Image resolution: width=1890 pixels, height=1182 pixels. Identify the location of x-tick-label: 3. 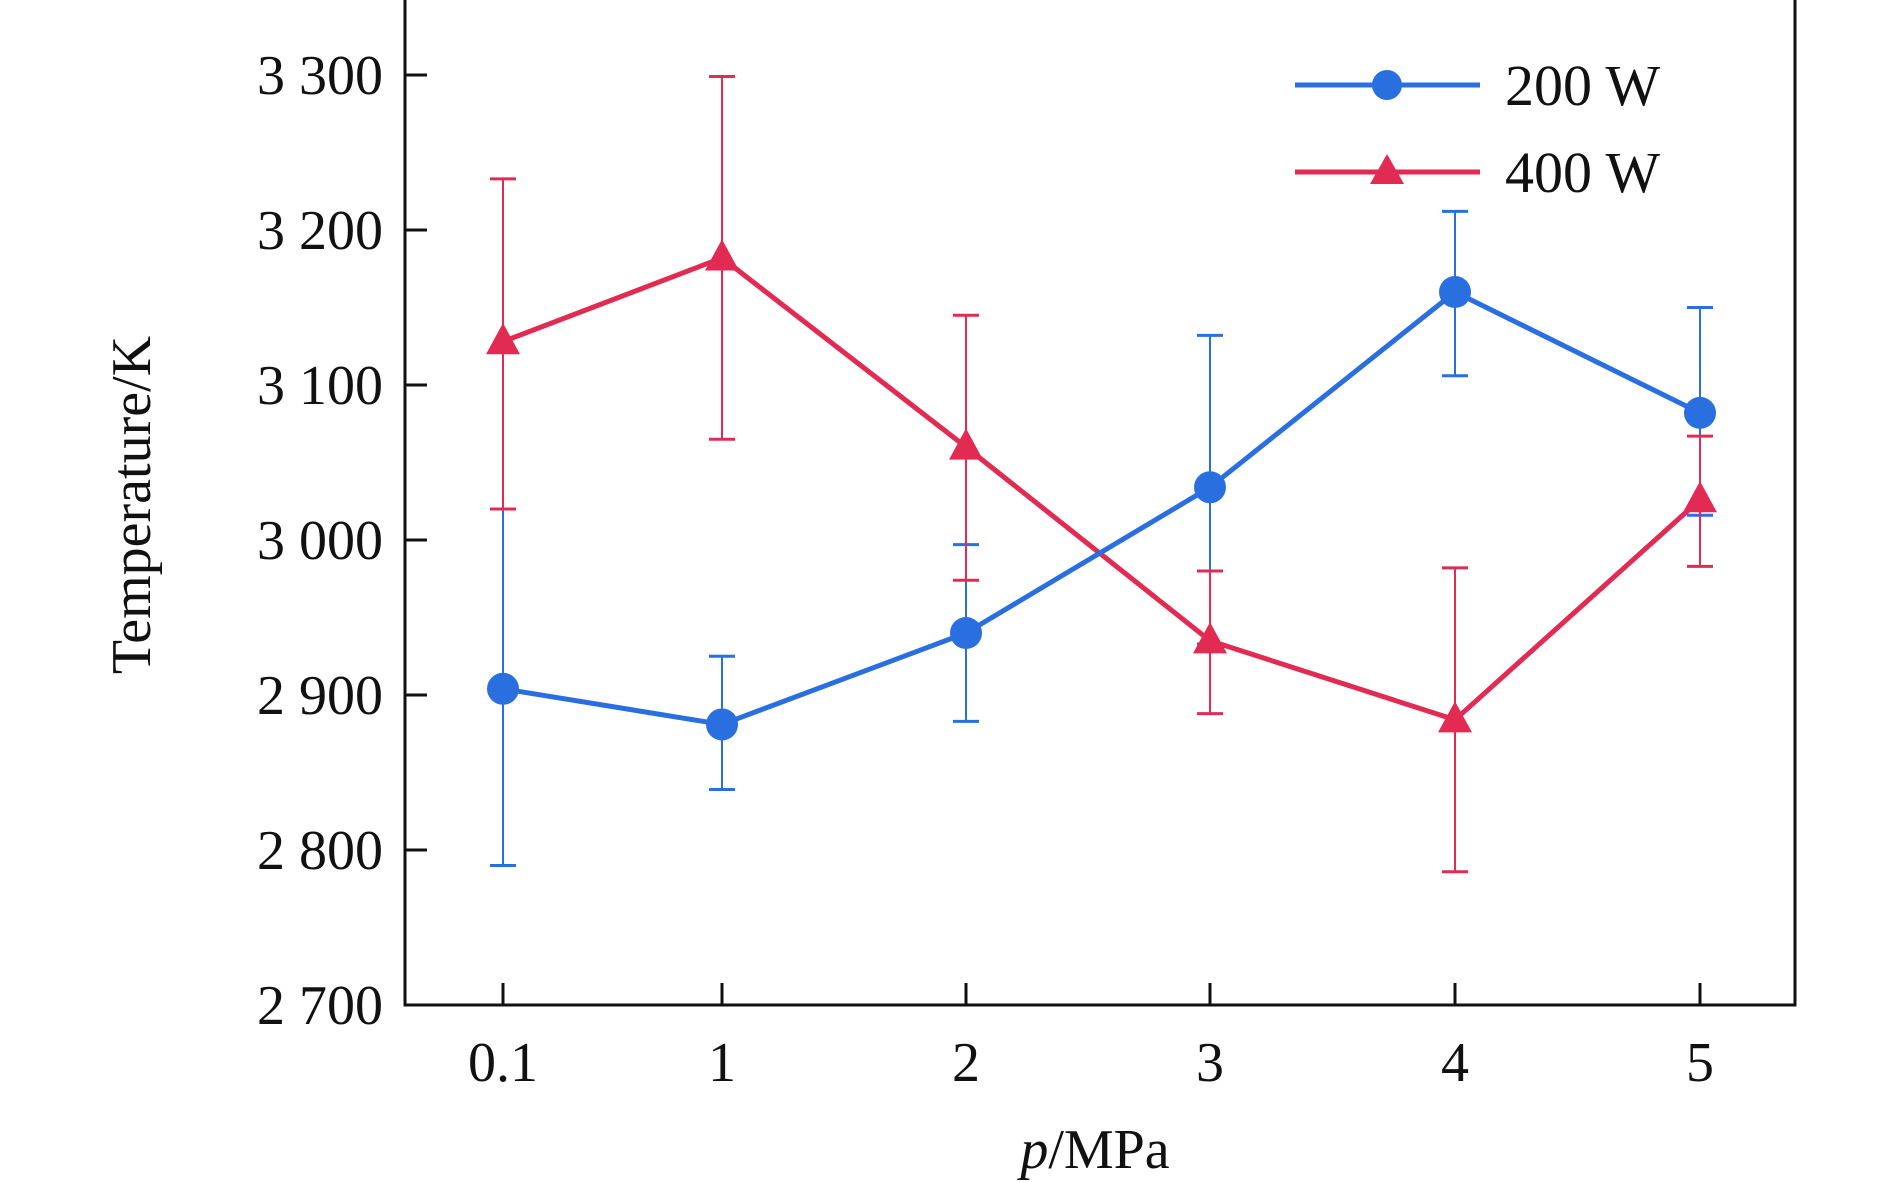
(1210, 1063).